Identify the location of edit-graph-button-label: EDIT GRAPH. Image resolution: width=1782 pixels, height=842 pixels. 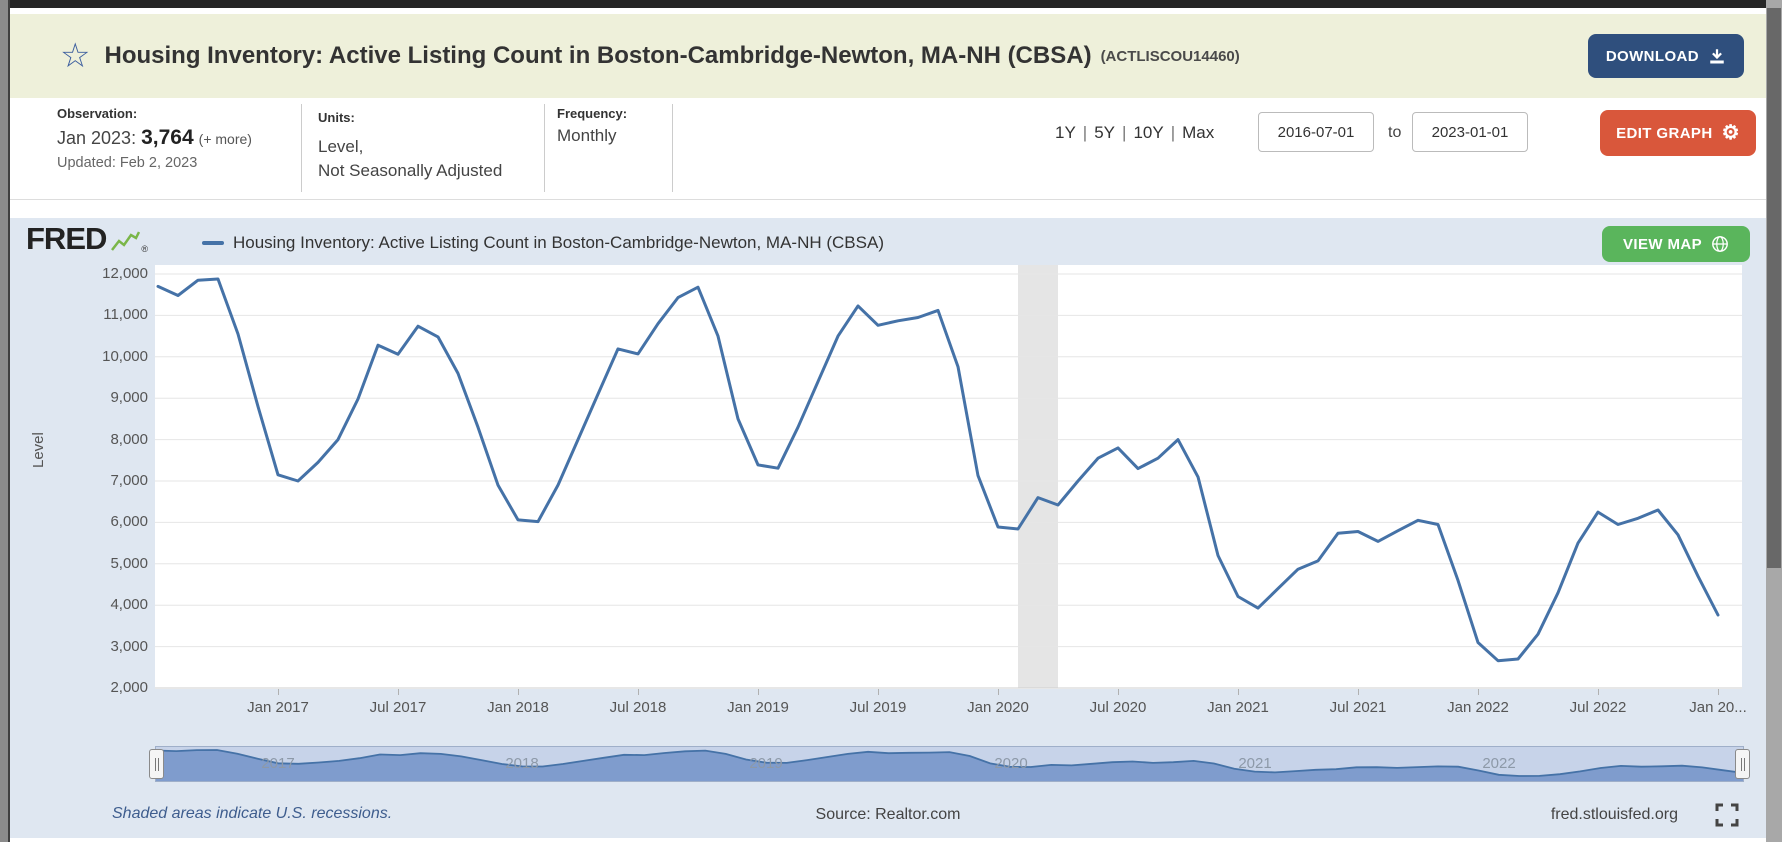
(1664, 133).